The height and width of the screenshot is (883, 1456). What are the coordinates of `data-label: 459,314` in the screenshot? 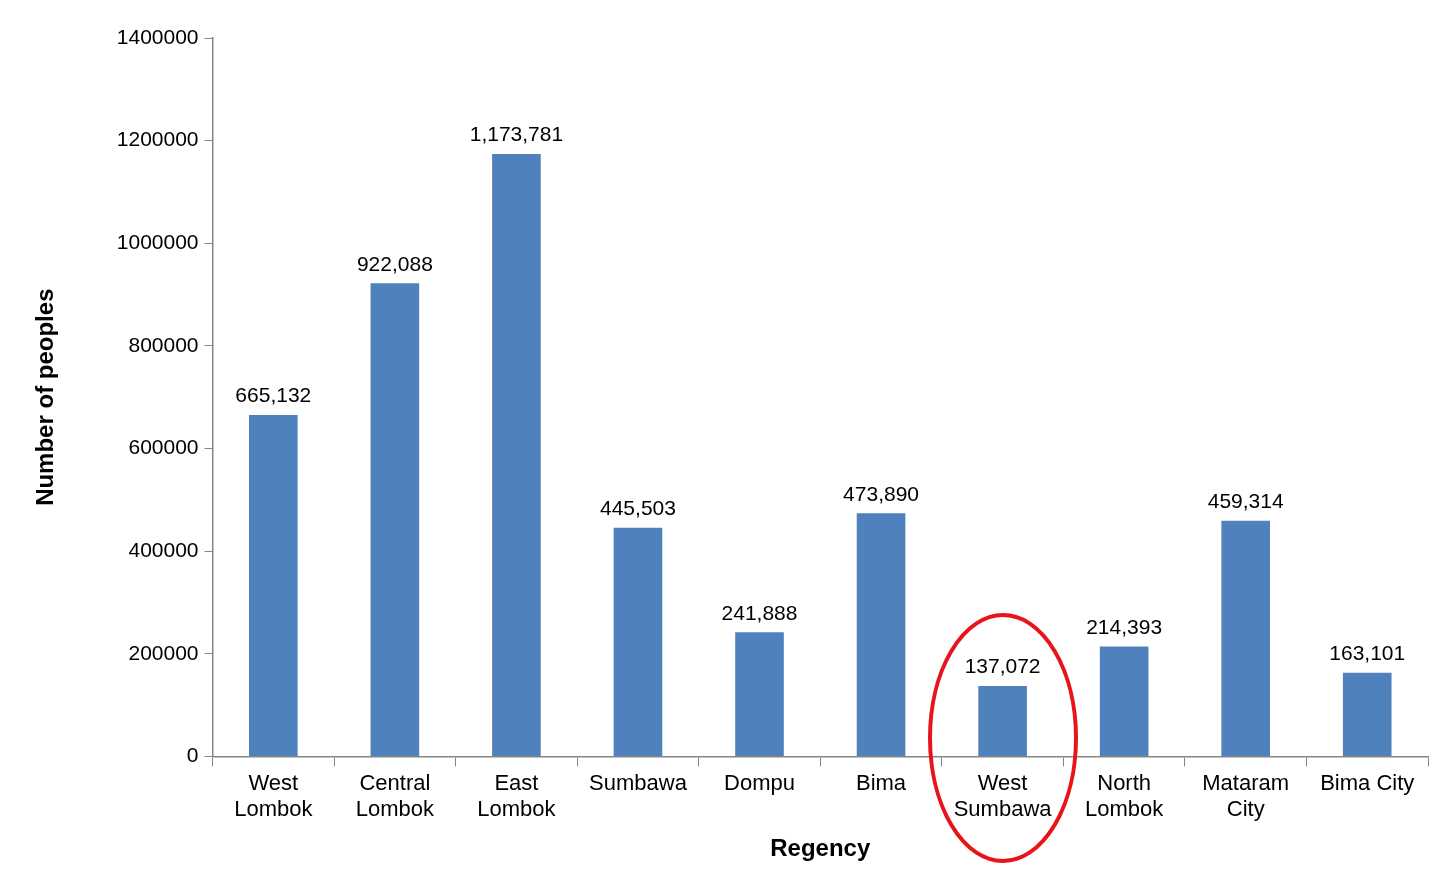 It's located at (1245, 500).